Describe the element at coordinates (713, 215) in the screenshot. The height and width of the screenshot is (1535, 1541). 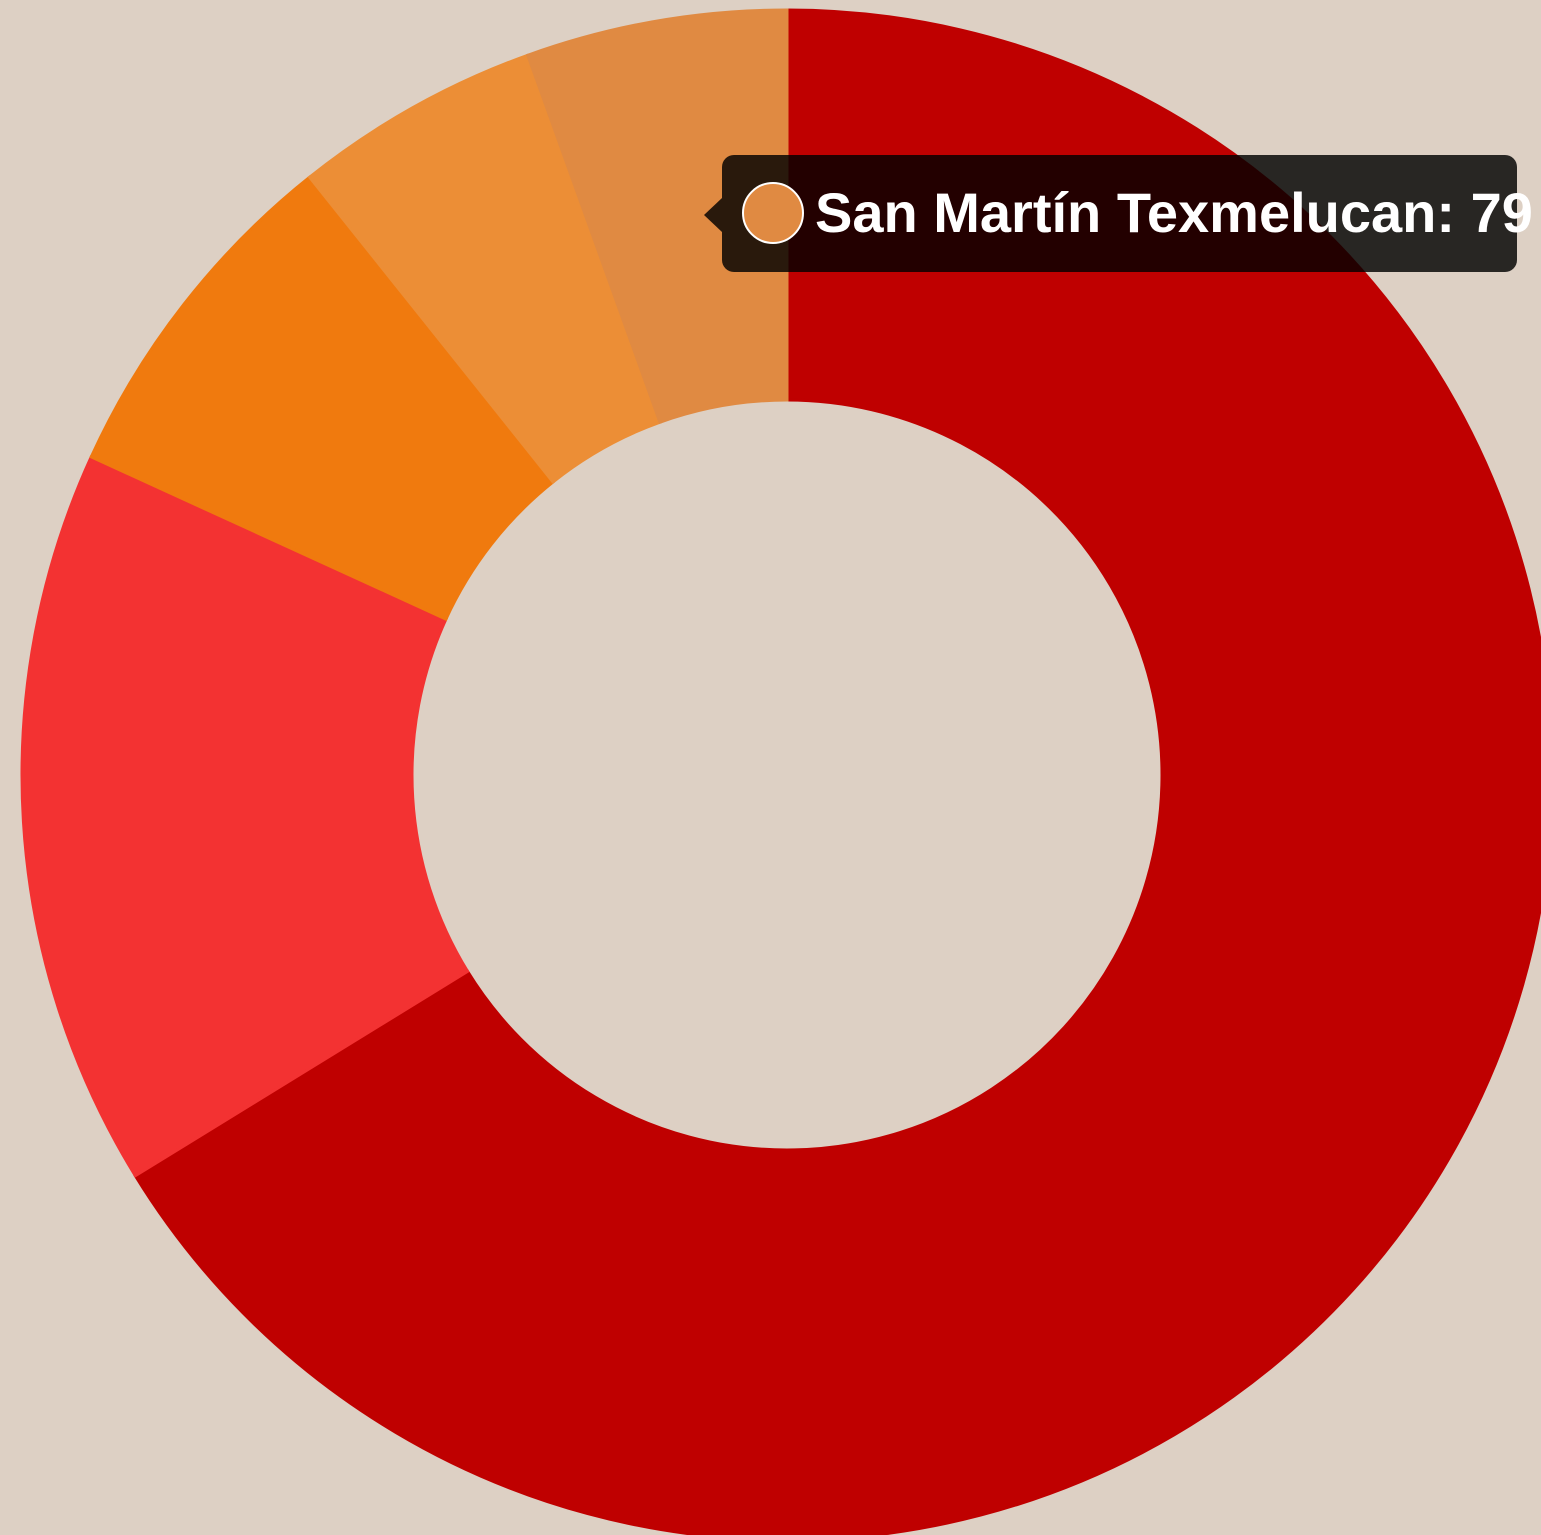
I see `tooltip-caret` at that location.